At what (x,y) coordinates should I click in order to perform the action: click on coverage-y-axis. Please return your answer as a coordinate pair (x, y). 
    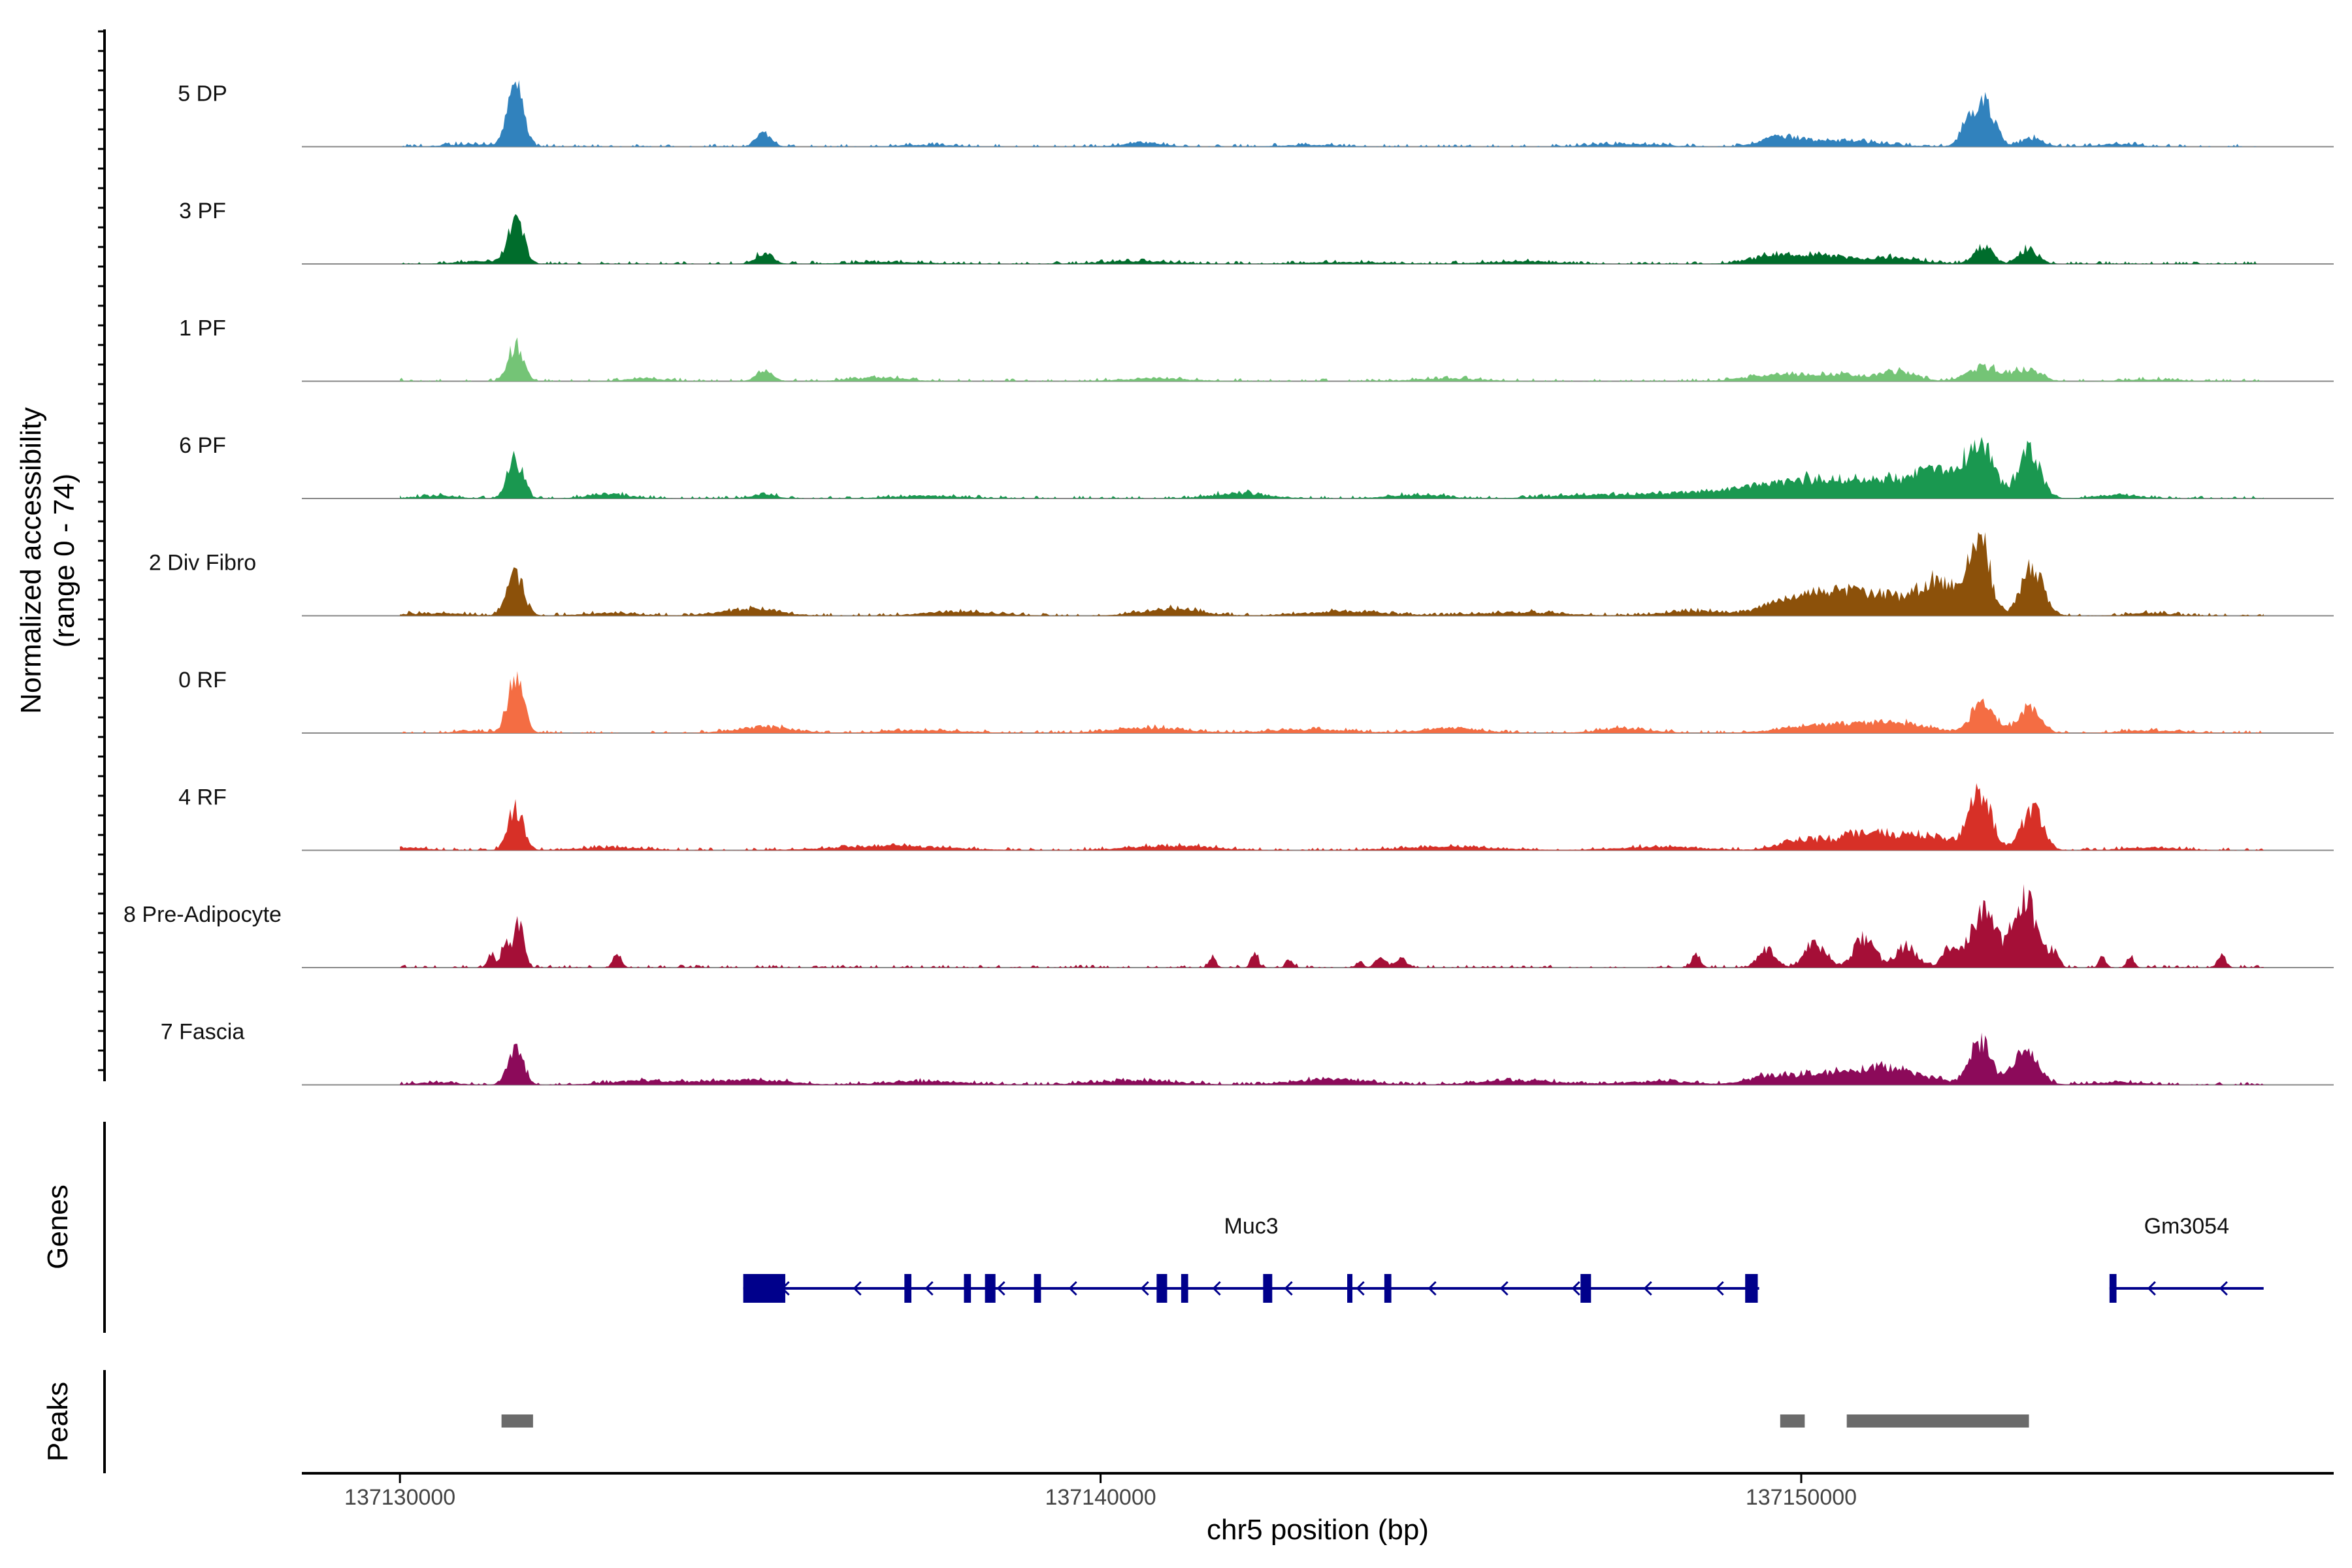
    Looking at the image, I should click on (102, 555).